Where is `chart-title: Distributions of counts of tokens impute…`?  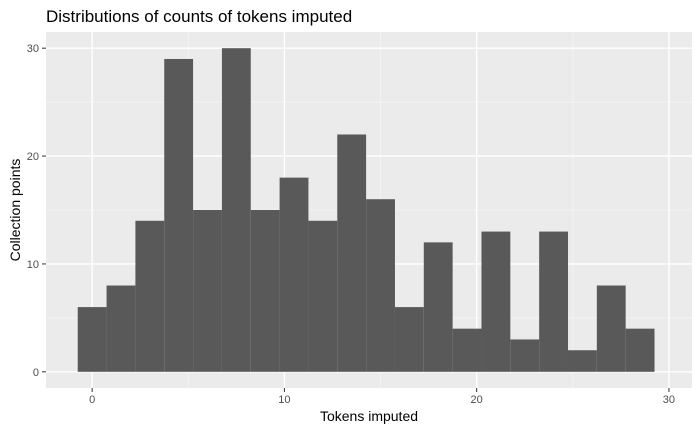 chart-title: Distributions of counts of tokens impute… is located at coordinates (199, 16).